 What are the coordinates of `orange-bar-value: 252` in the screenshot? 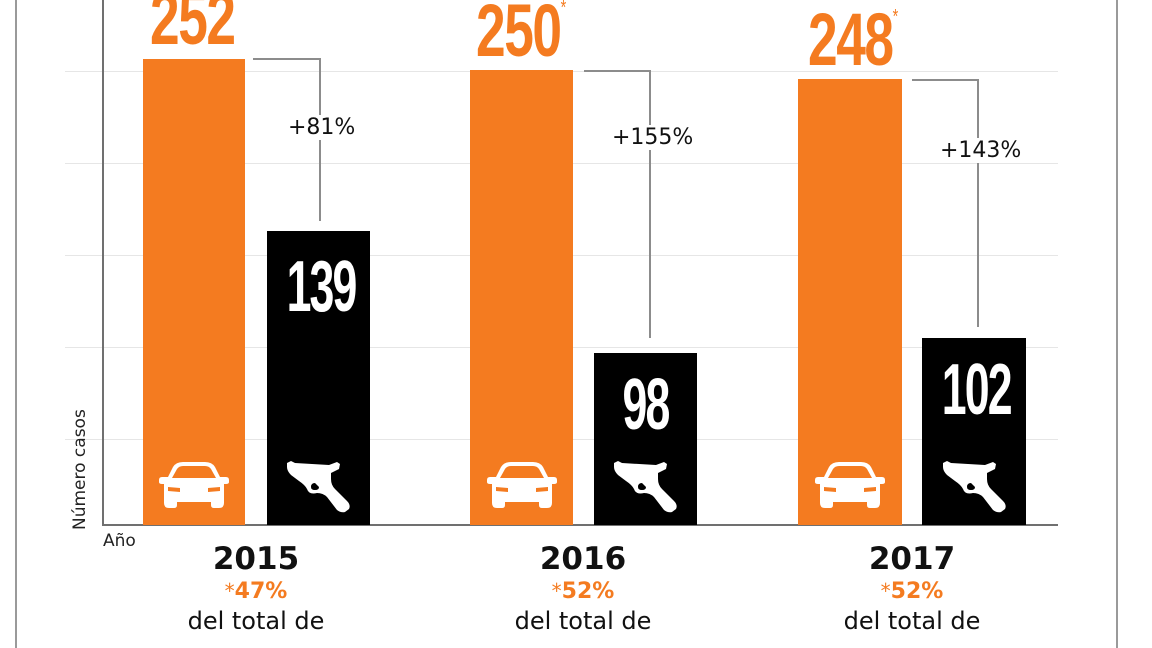 It's located at (193, 30).